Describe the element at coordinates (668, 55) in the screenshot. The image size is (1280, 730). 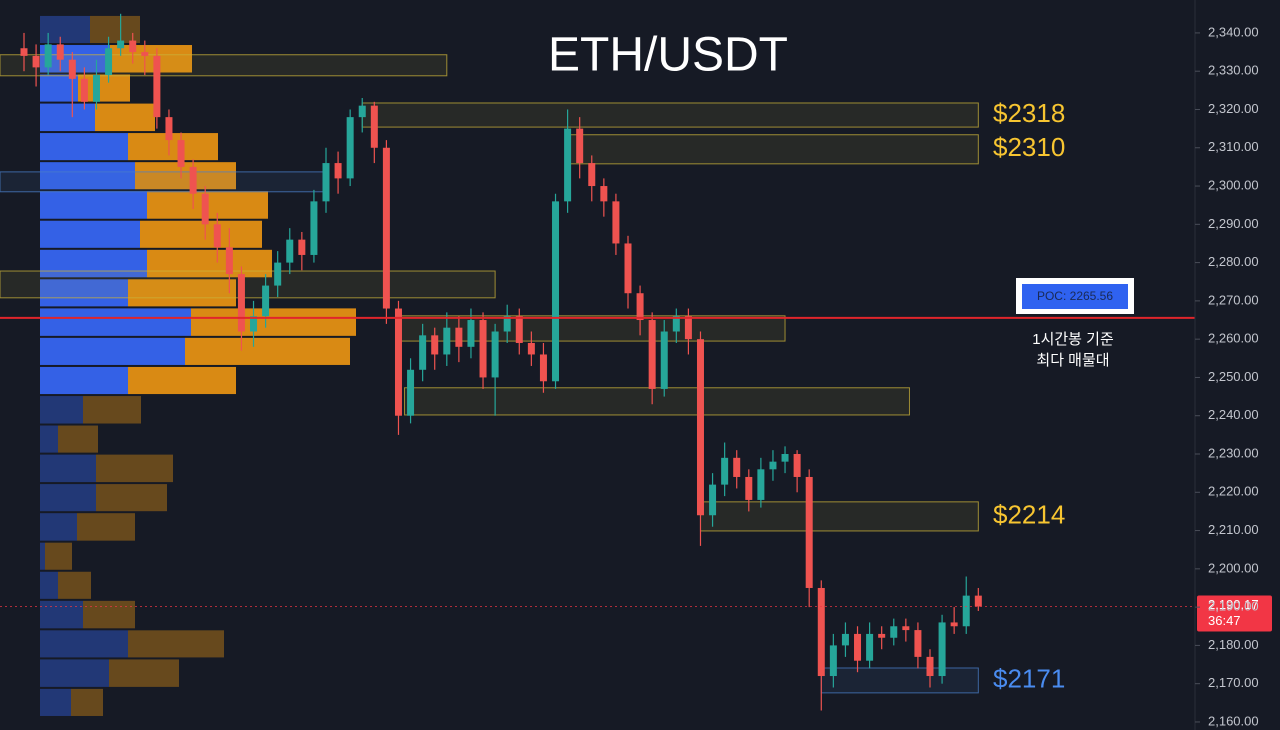
I see `chart-title: ETH/USDT` at that location.